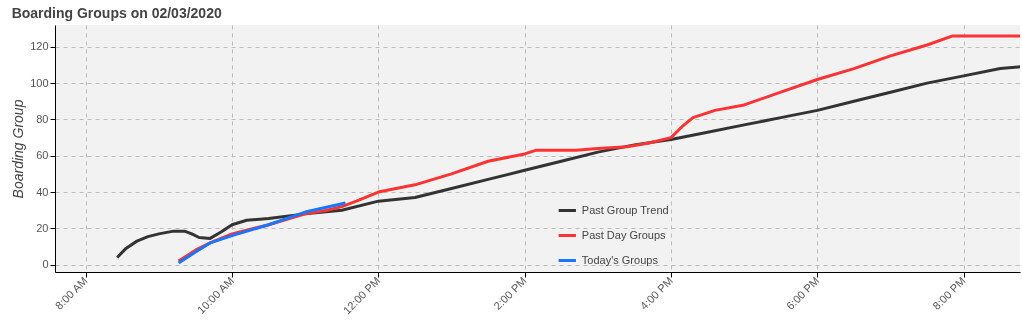 This screenshot has width=1022, height=326. Describe the element at coordinates (45, 264) in the screenshot. I see `y-tick-label: 0` at that location.